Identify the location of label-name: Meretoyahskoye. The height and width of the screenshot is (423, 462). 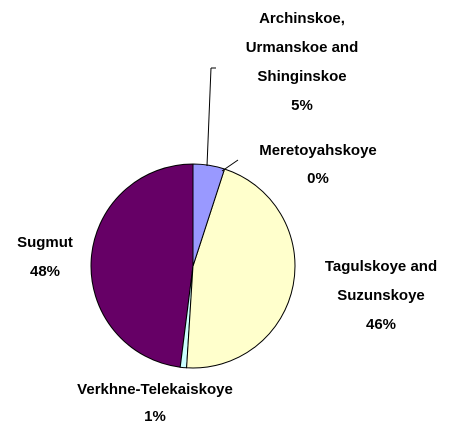
(318, 150).